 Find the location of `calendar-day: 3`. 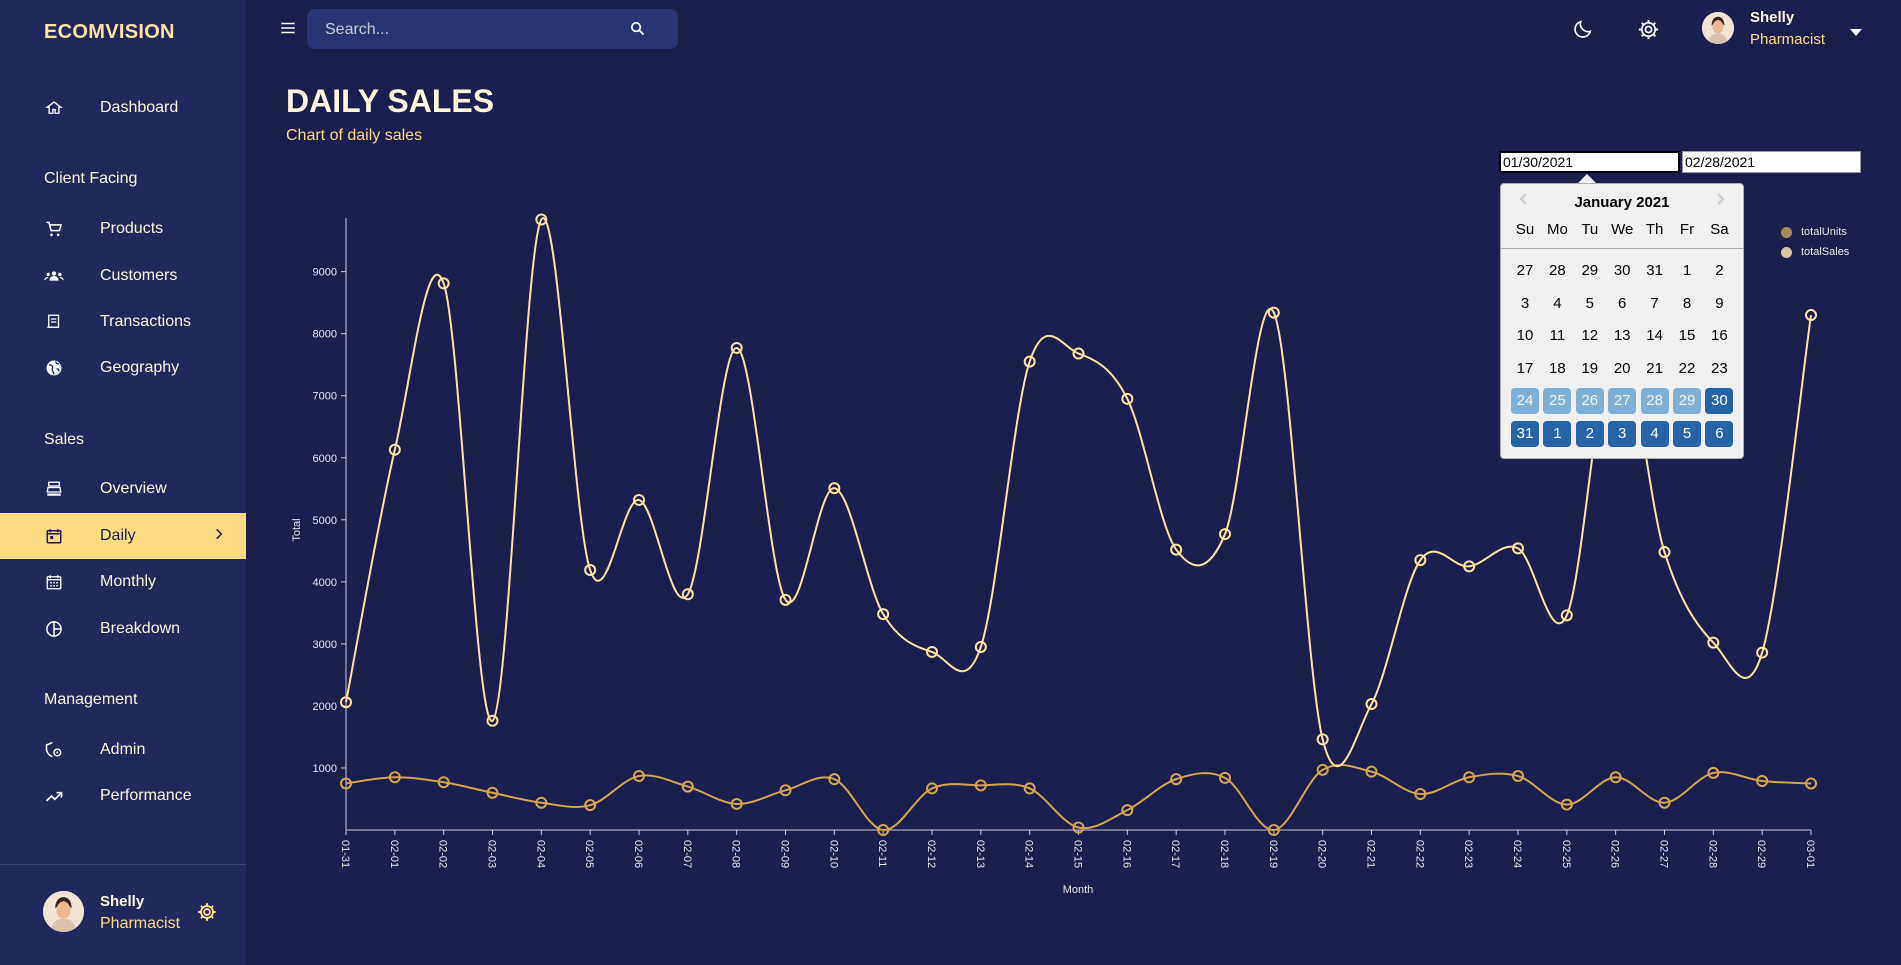

calendar-day: 3 is located at coordinates (1622, 433).